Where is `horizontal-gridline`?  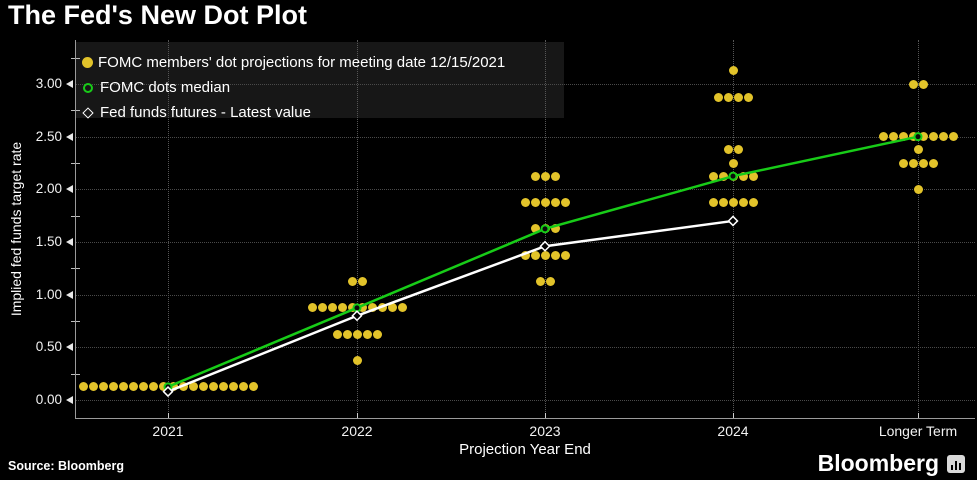
horizontal-gridline is located at coordinates (525, 84).